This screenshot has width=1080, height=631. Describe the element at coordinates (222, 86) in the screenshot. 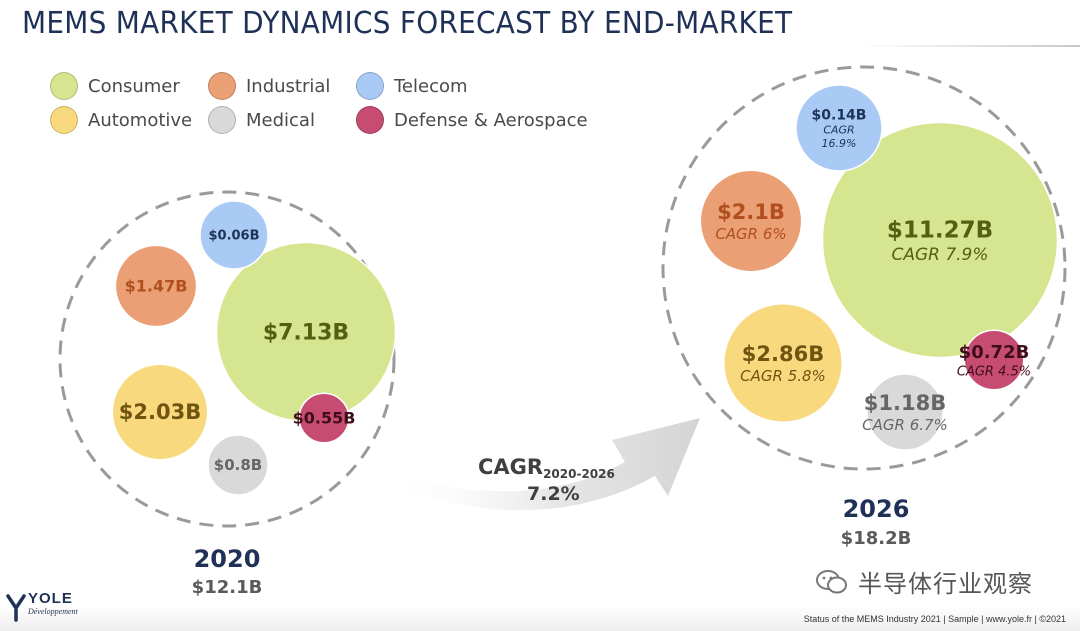

I see `legend-swatch-industrial` at that location.